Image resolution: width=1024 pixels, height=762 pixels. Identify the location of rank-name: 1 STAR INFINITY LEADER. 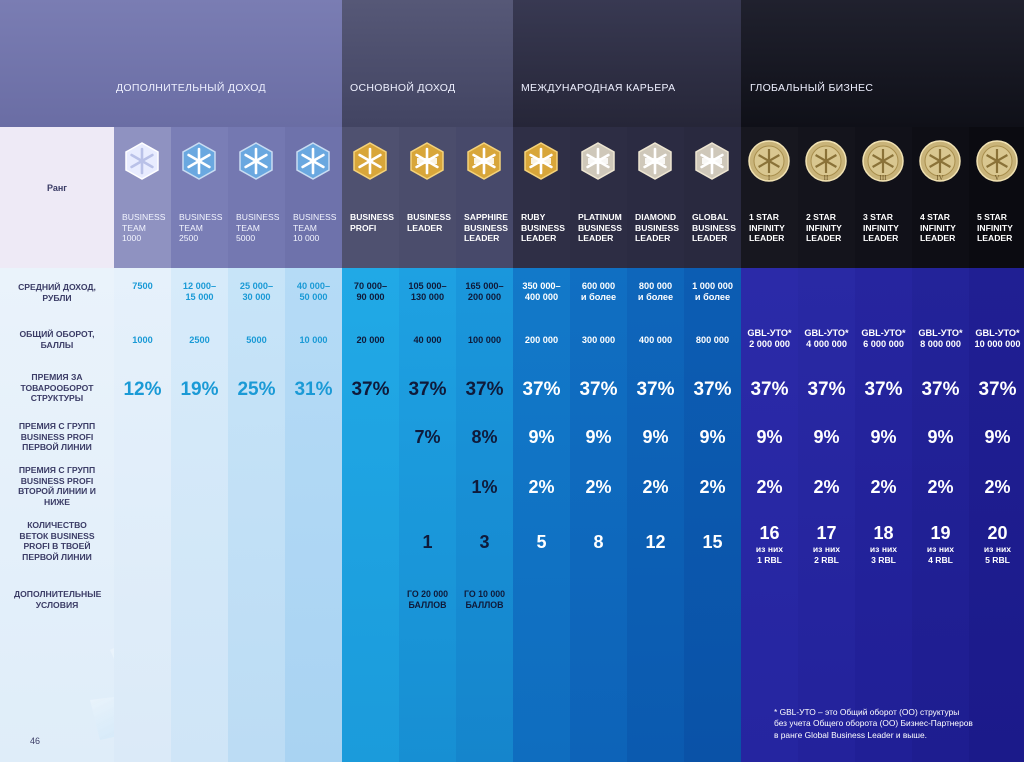
(773, 228).